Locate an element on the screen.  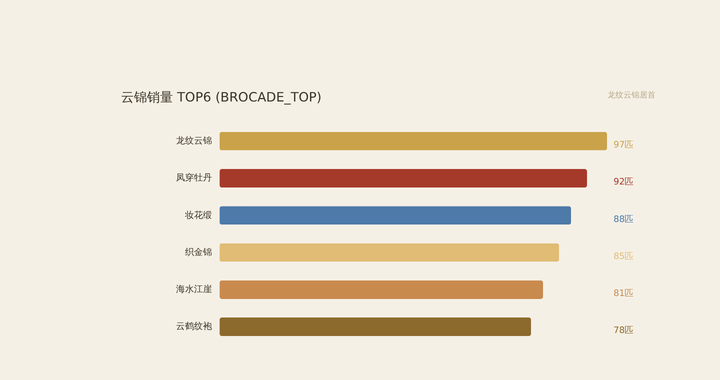
y-tick-label: 云鹤纹袍 is located at coordinates (194, 326).